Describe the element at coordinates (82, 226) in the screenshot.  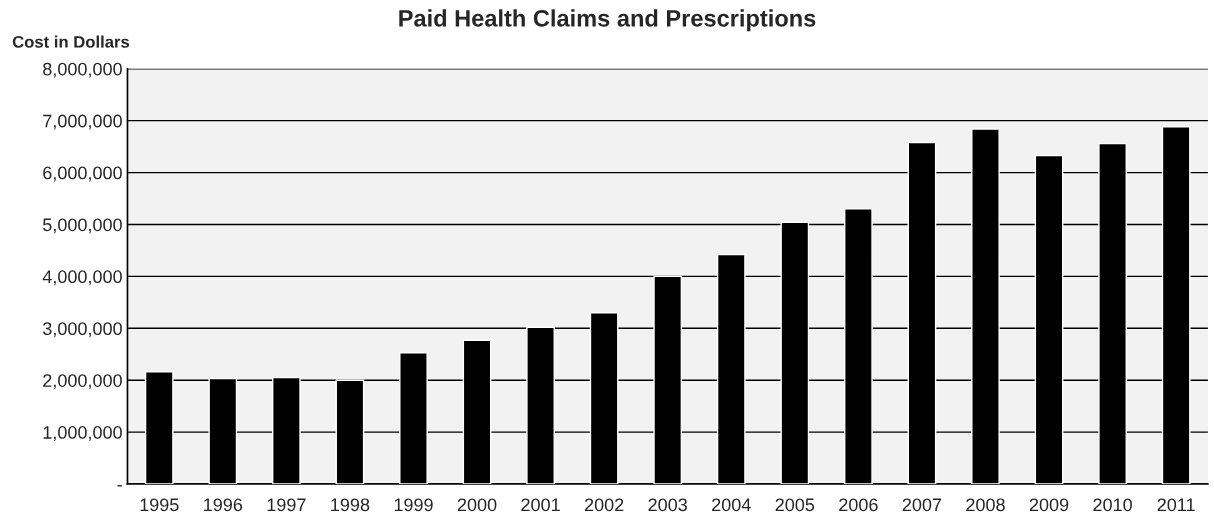
I see `y-tick-label: 5,000,000` at that location.